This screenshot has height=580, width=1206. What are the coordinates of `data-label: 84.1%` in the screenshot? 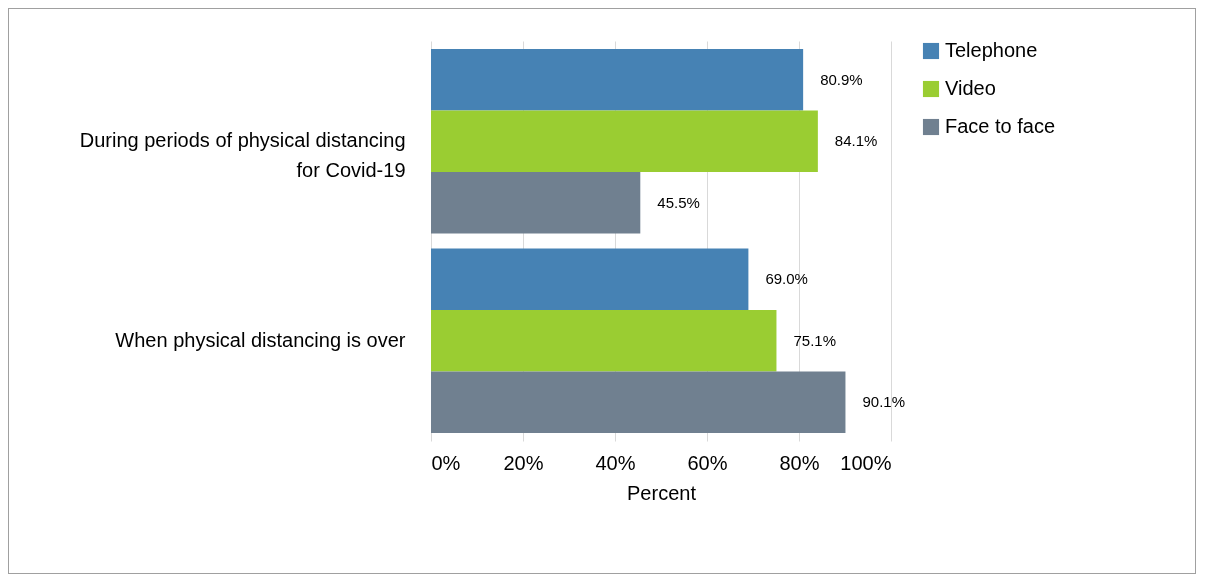 It's located at (856, 141).